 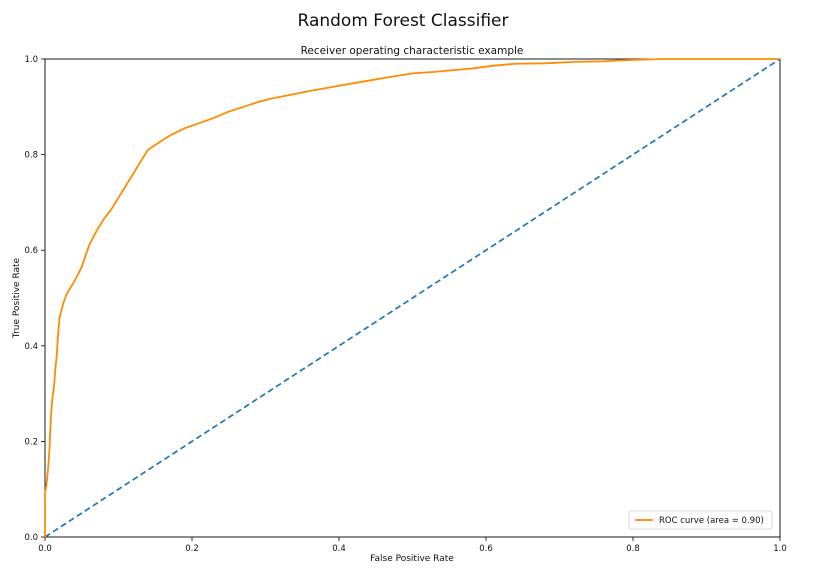 What do you see at coordinates (486, 549) in the screenshot?
I see `x-tick-label: 0.6` at bounding box center [486, 549].